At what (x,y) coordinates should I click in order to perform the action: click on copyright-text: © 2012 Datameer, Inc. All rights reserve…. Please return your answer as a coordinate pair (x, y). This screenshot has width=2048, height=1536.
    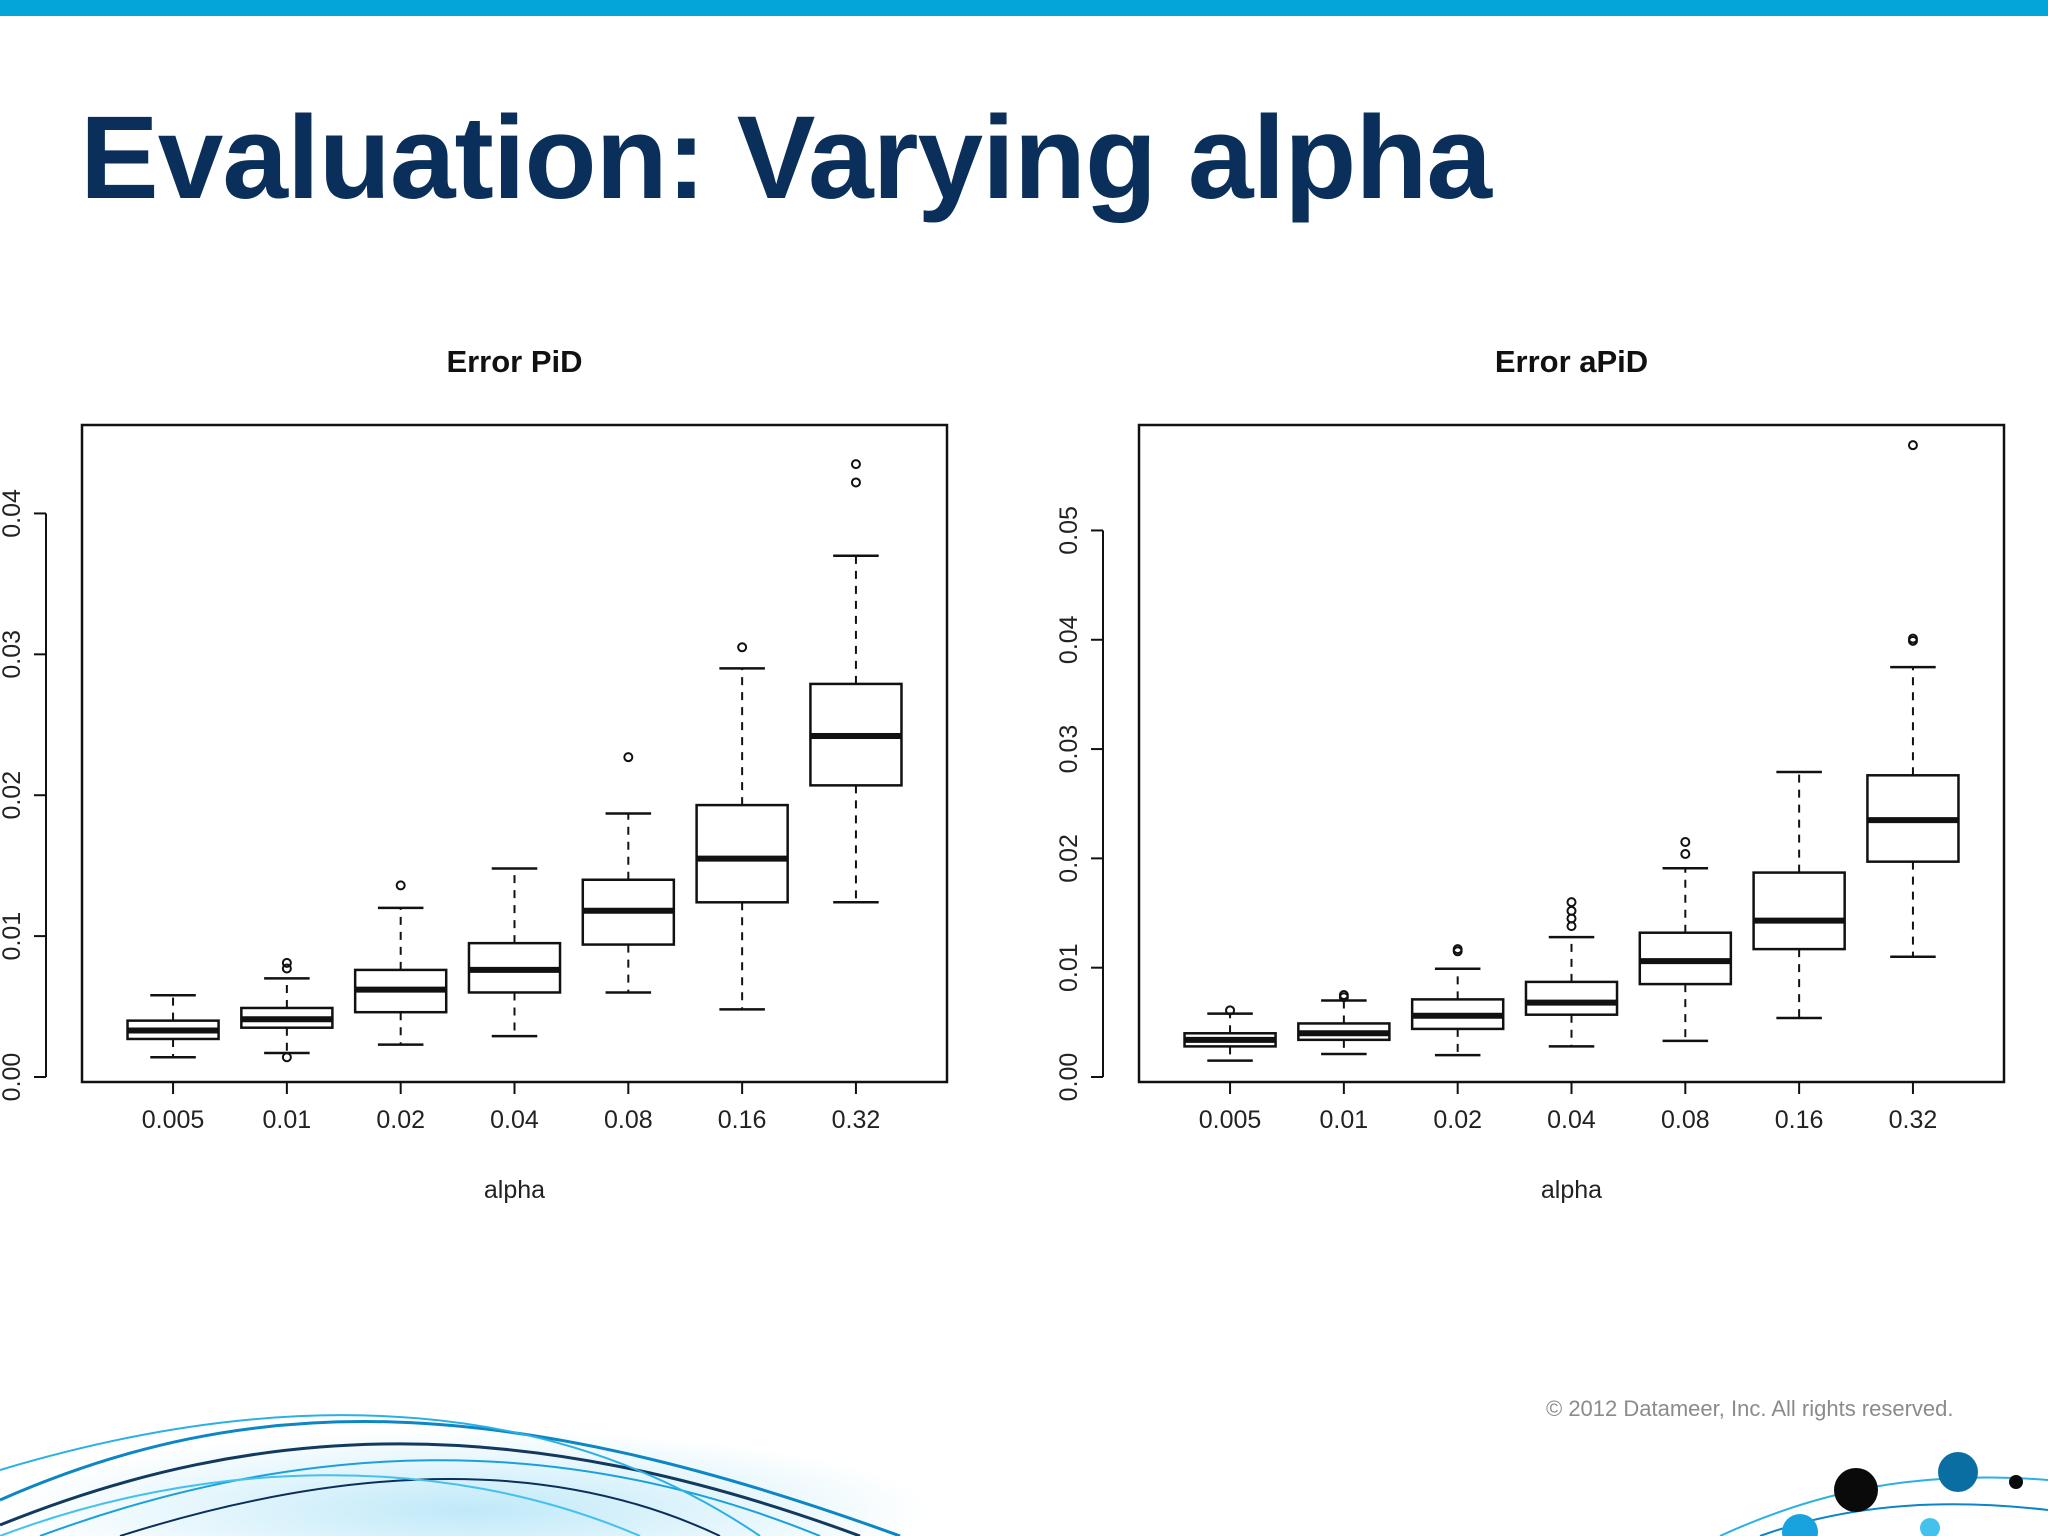
    Looking at the image, I should click on (1750, 1408).